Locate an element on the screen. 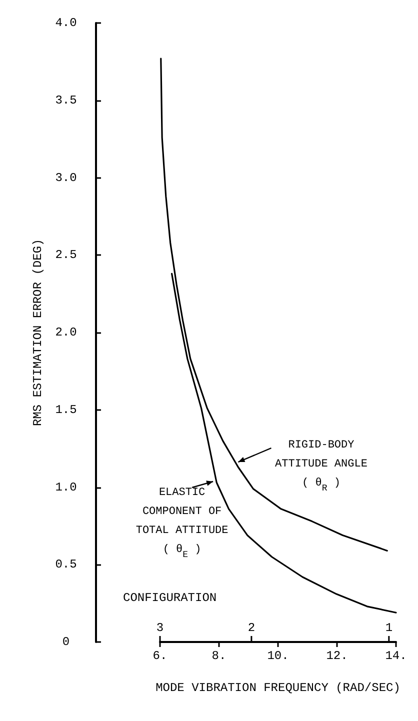 This screenshot has width=418, height=721. annotation: CONFIGURATION is located at coordinates (170, 598).